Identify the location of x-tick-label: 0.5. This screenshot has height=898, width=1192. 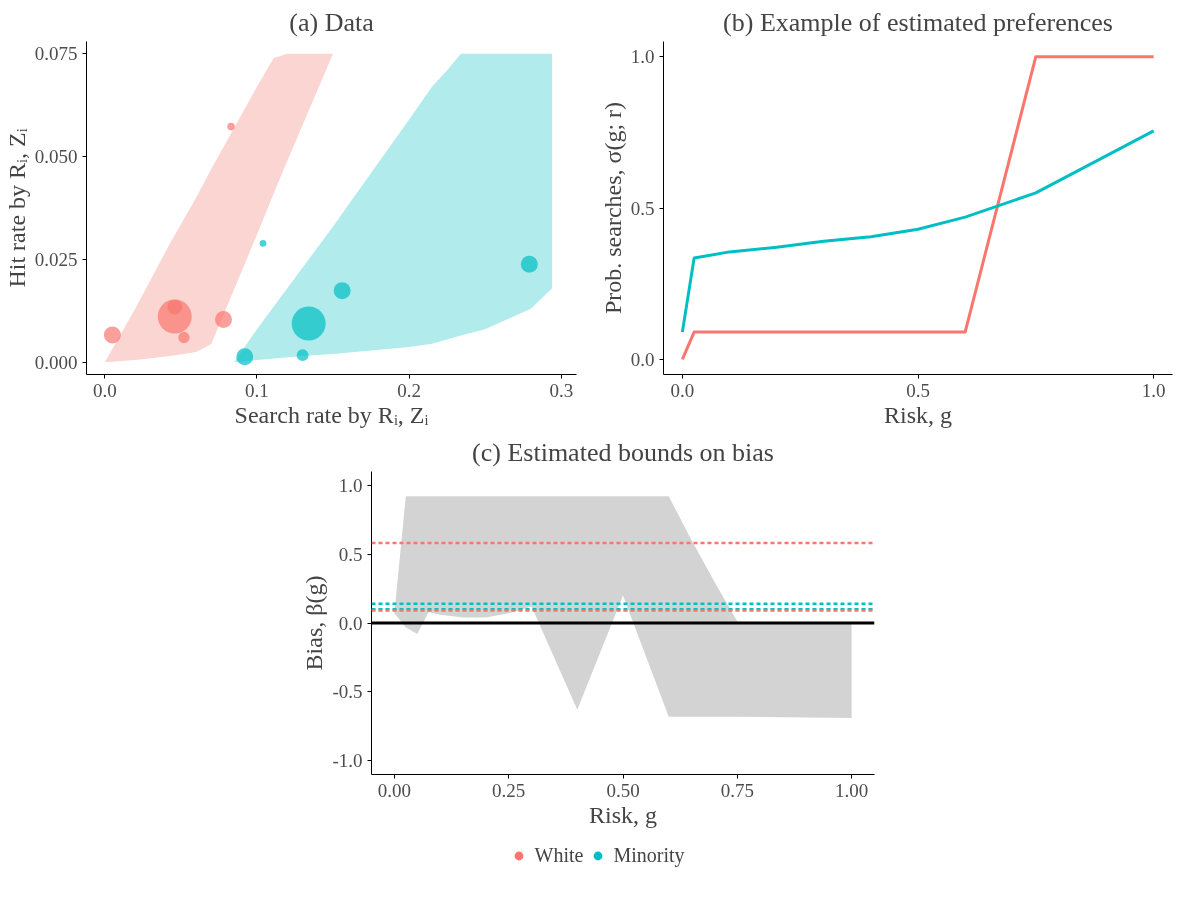
(918, 390).